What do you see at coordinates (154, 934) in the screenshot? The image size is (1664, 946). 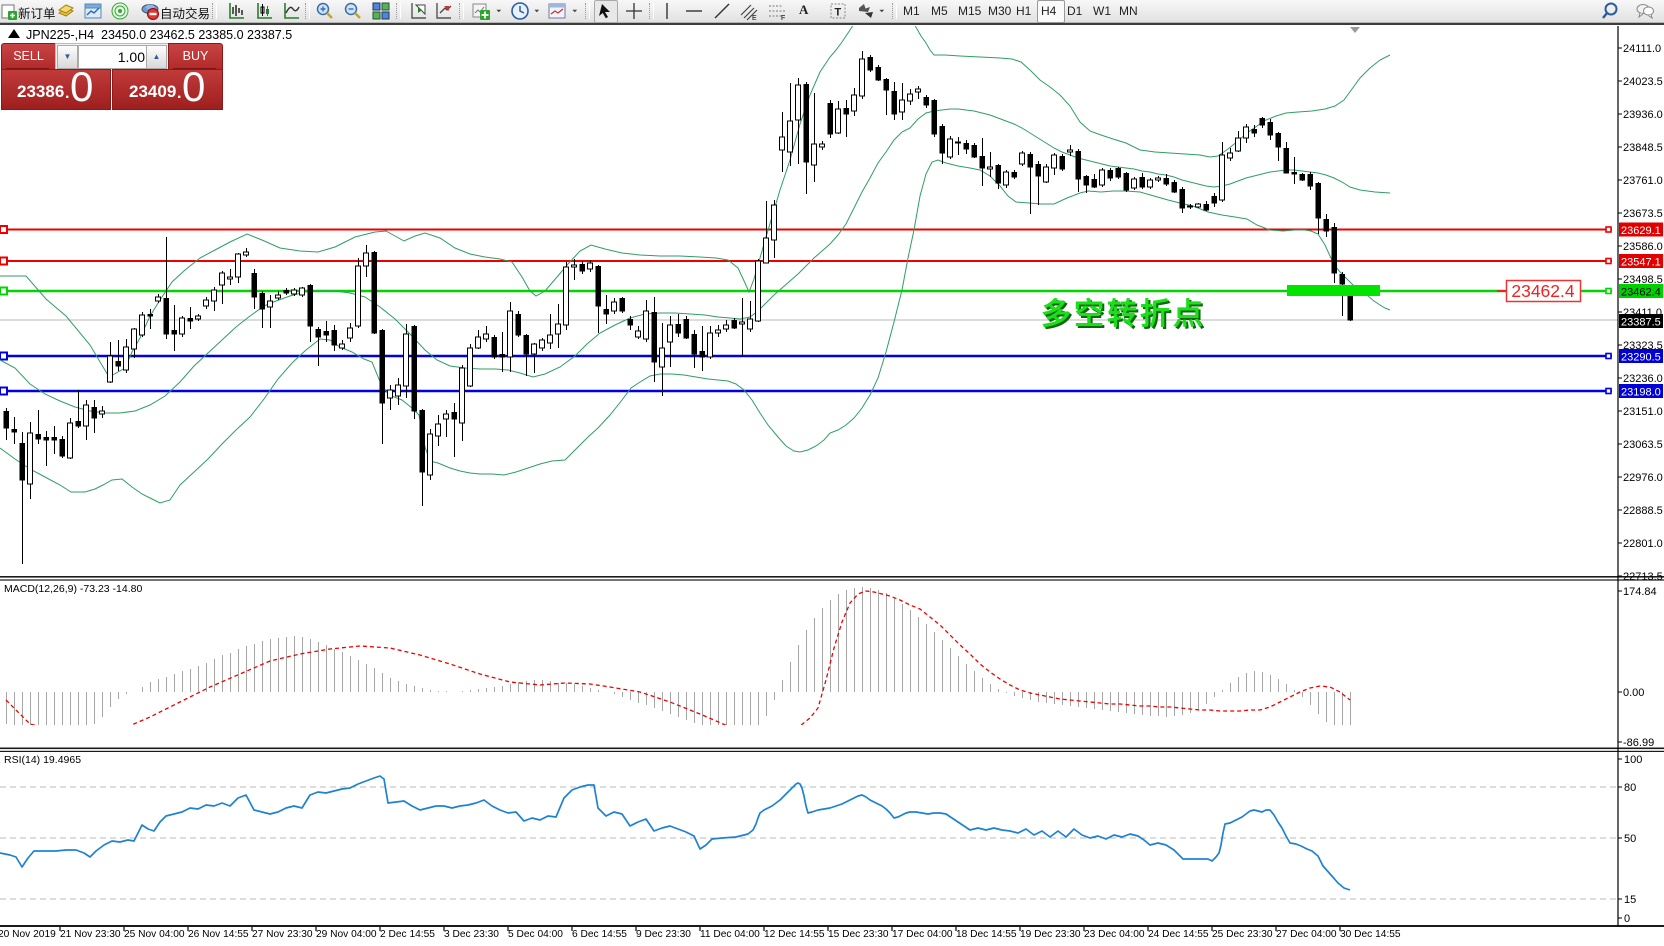 I see `svg-text: 25 Nov 04:00` at bounding box center [154, 934].